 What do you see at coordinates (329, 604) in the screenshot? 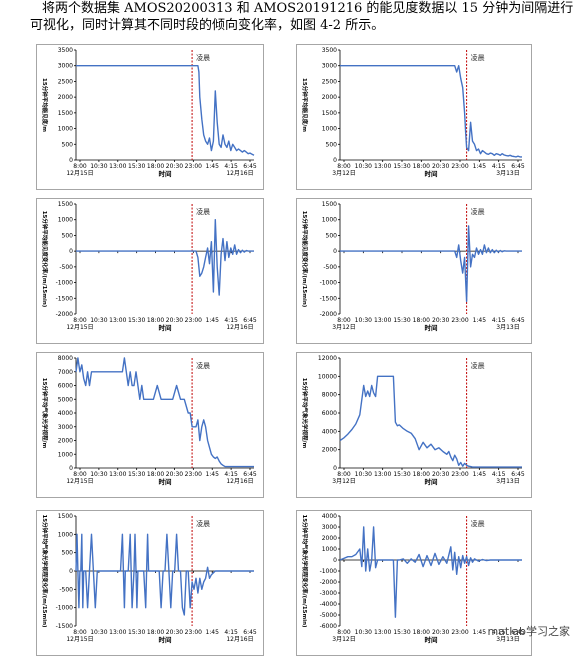
I see `y-tick-label: -4000` at bounding box center [329, 604].